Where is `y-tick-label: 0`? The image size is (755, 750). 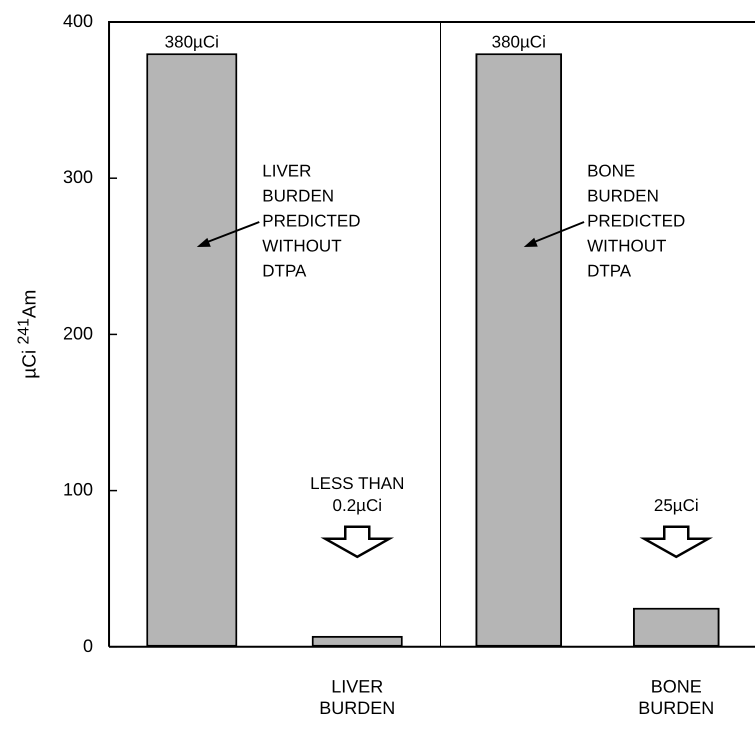
y-tick-label: 0 is located at coordinates (88, 646).